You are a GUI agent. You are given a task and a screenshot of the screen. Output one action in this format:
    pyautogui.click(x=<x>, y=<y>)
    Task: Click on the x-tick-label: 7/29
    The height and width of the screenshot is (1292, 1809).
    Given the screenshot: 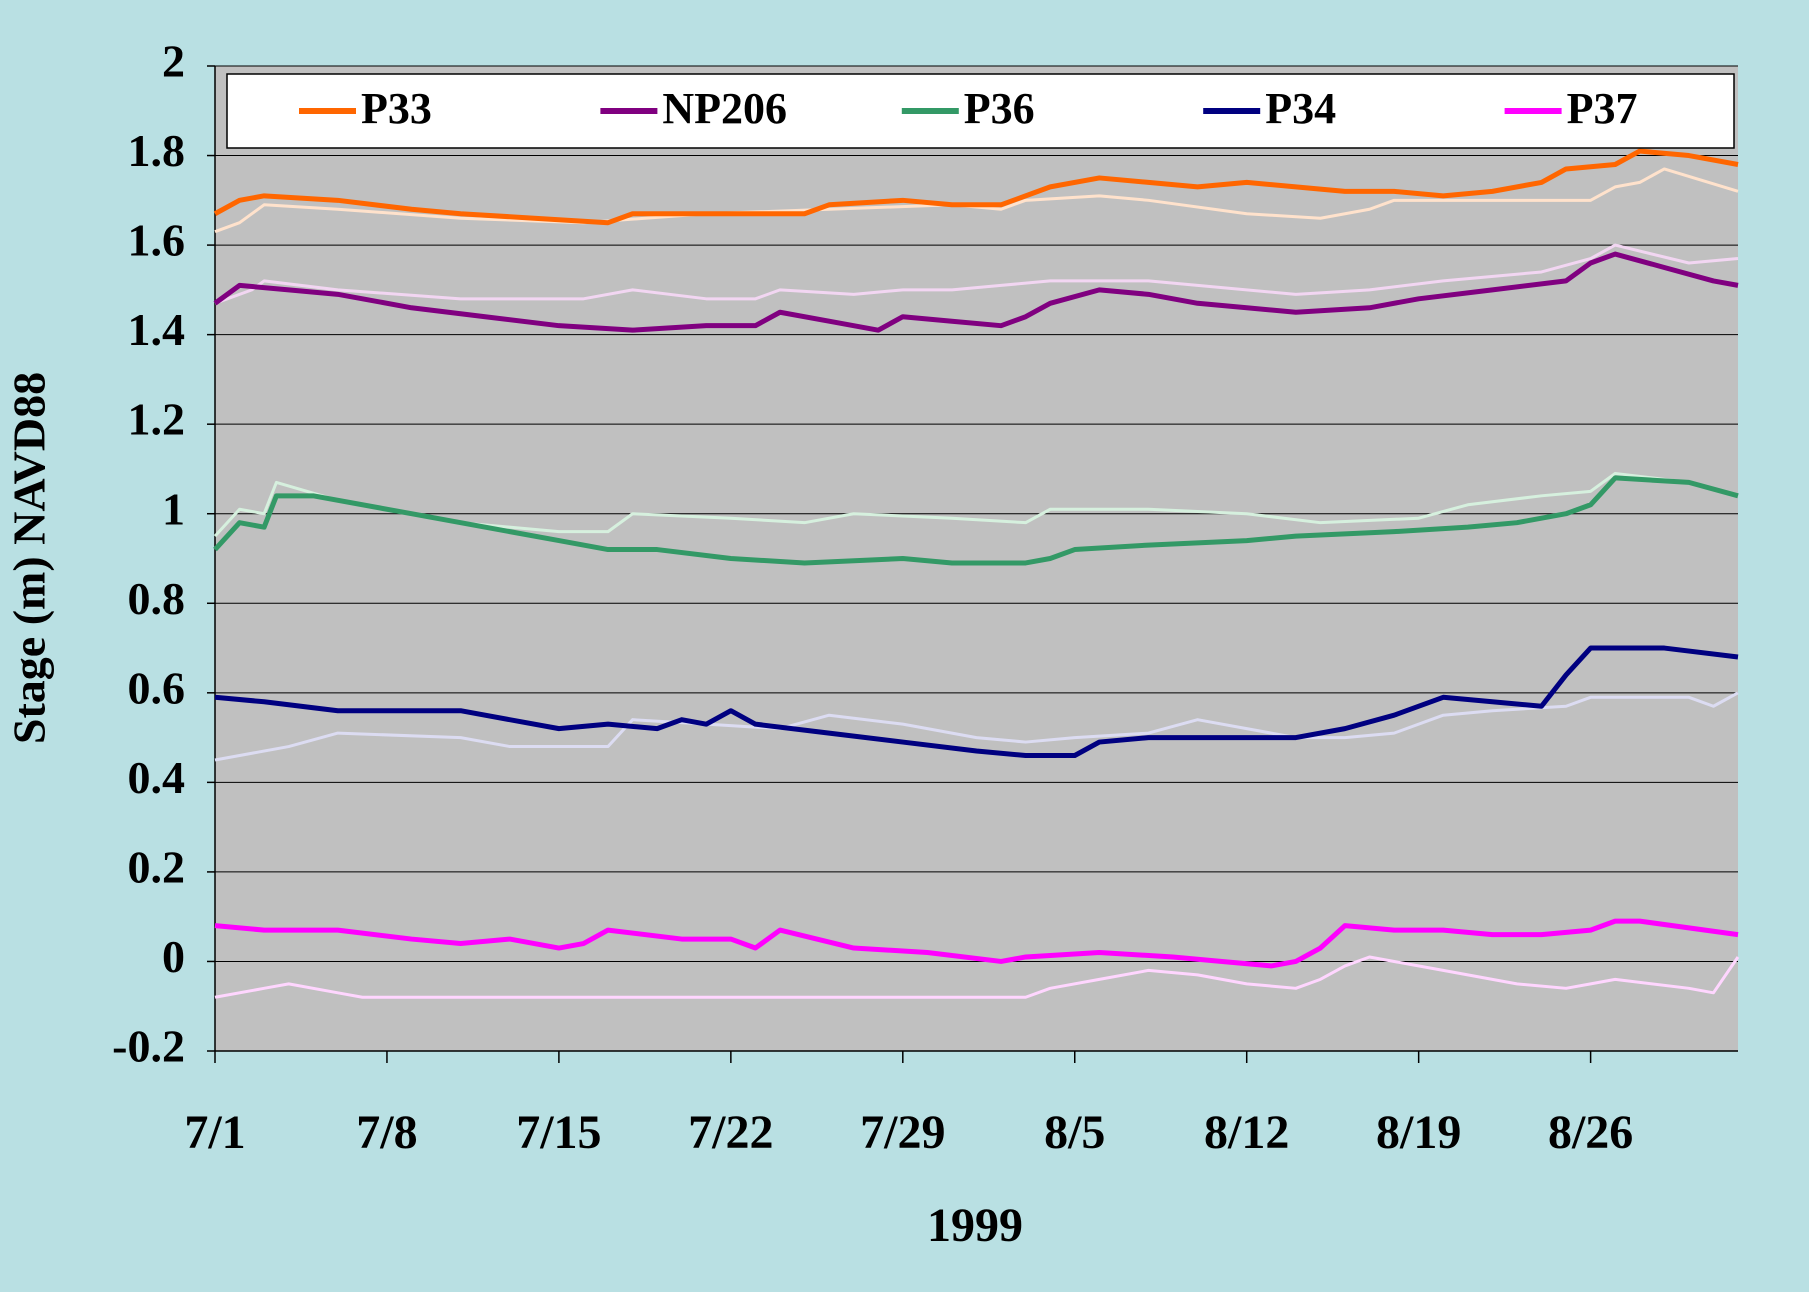 What is the action you would take?
    pyautogui.click(x=902, y=1132)
    